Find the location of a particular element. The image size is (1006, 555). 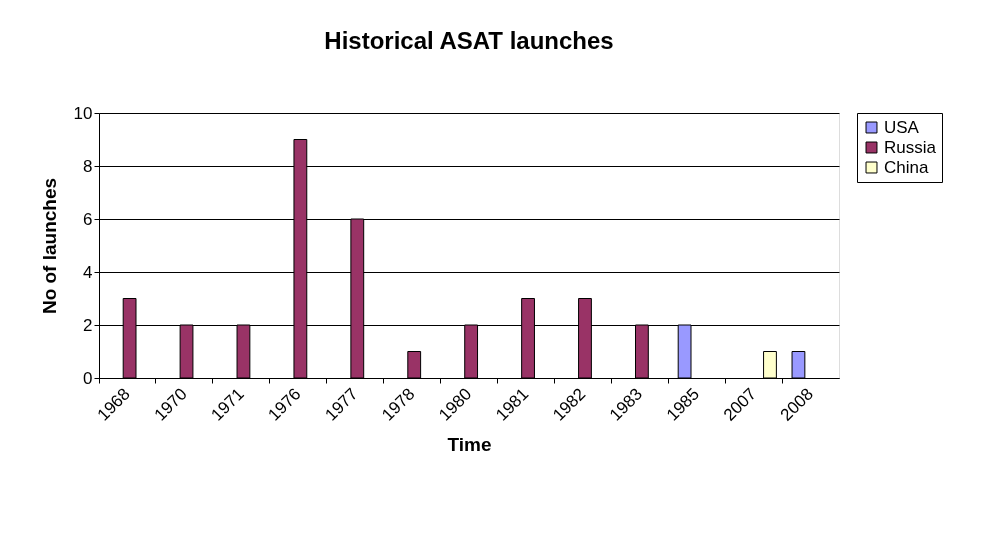

y-tick-label: 10 is located at coordinates (83, 113).